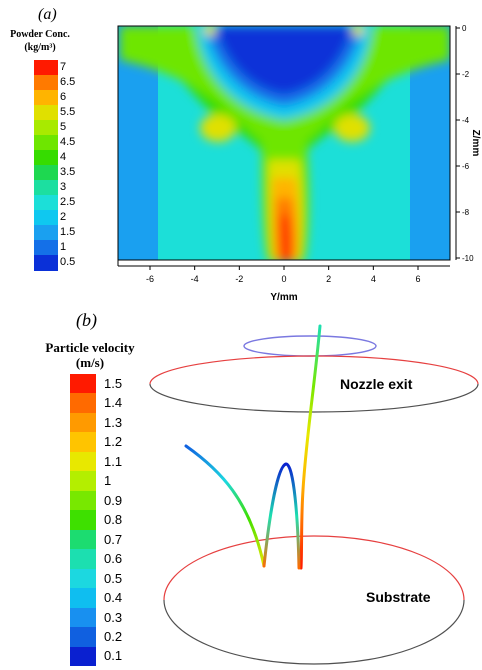 This screenshot has width=482, height=670. What do you see at coordinates (195, 279) in the screenshot?
I see `x-tick-label: -4` at bounding box center [195, 279].